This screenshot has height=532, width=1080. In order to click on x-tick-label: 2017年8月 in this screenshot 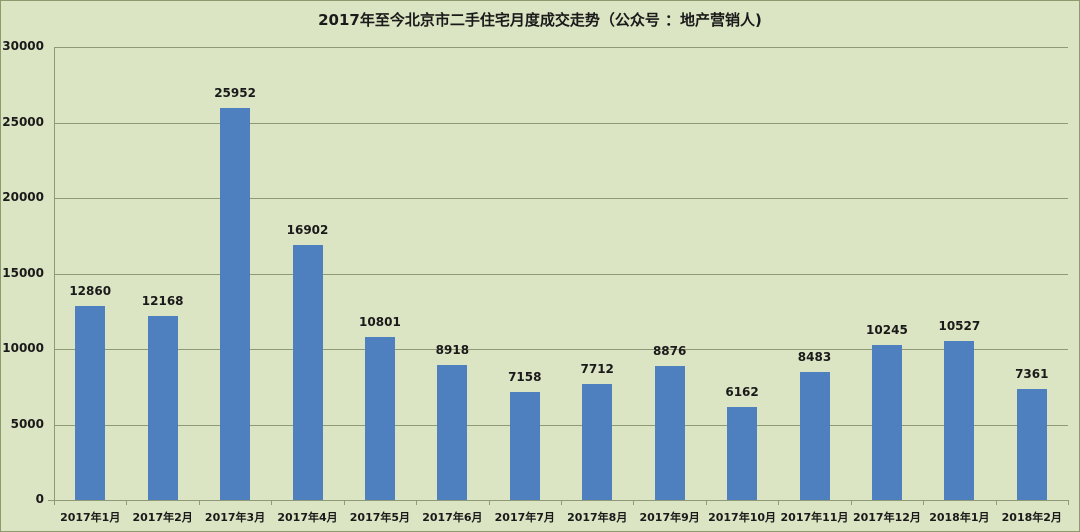, I will do `click(597, 517)`.